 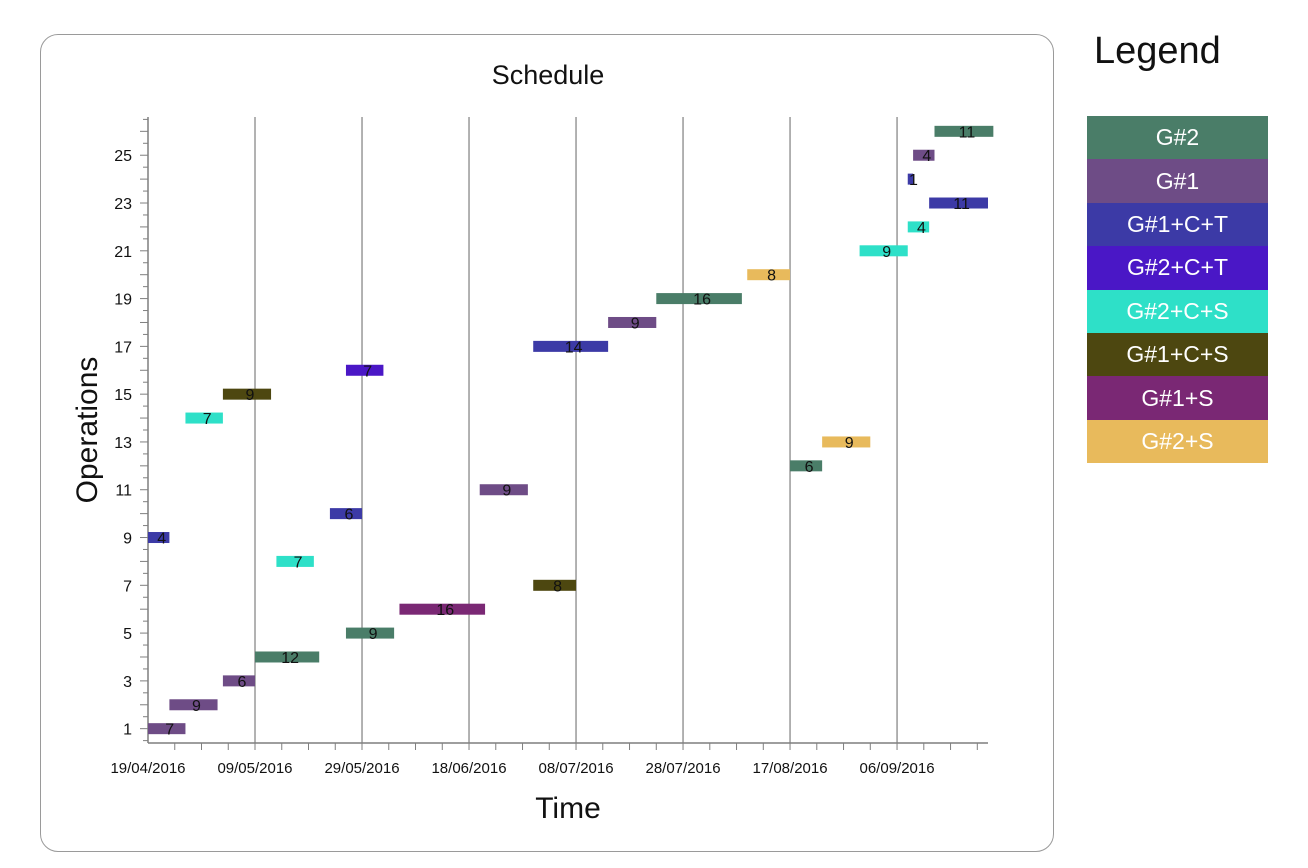 What do you see at coordinates (123, 491) in the screenshot?
I see `y-tick-label: 11` at bounding box center [123, 491].